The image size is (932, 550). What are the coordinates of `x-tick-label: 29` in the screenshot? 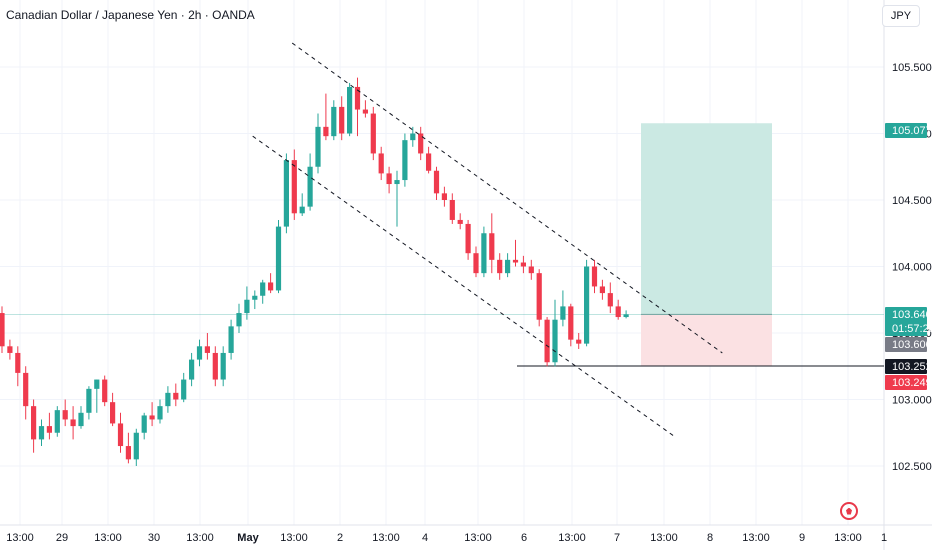 It's located at (62, 538).